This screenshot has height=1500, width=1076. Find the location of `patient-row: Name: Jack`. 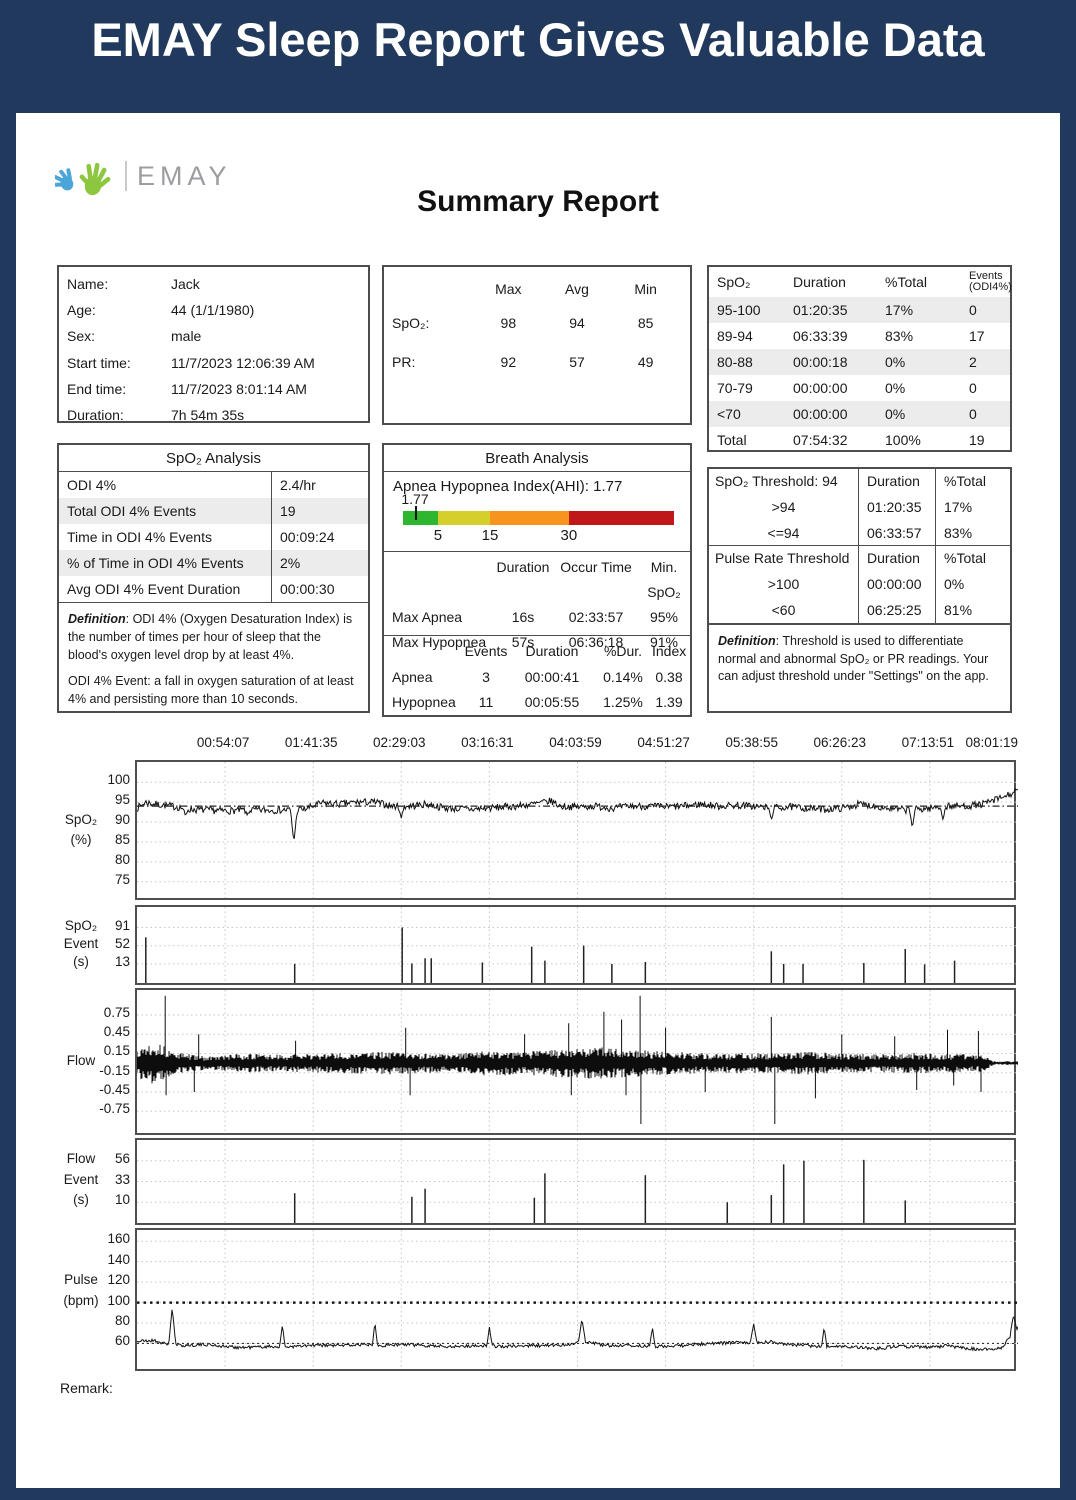

patient-row: Name: Jack is located at coordinates (213, 284).